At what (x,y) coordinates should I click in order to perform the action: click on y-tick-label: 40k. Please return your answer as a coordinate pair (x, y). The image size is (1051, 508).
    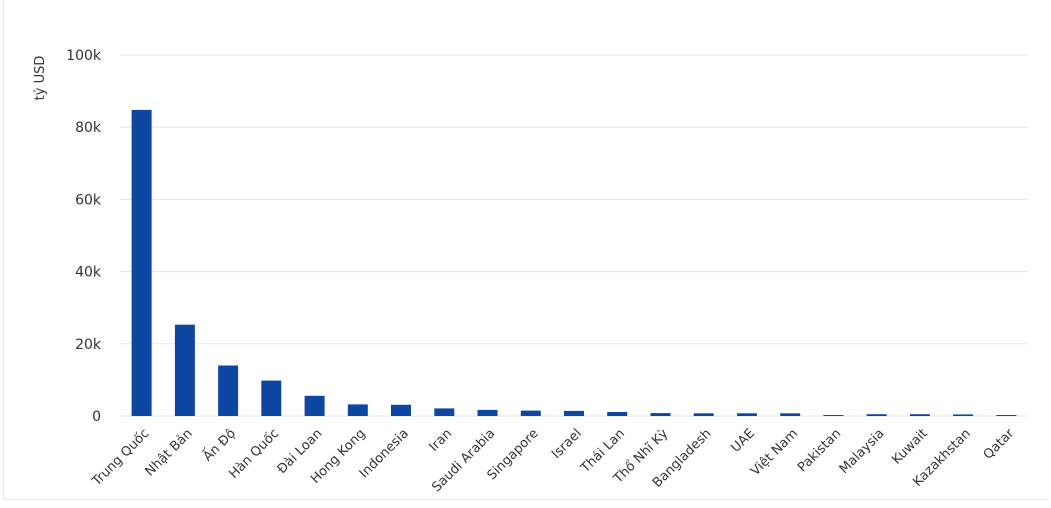
    Looking at the image, I should click on (88, 273).